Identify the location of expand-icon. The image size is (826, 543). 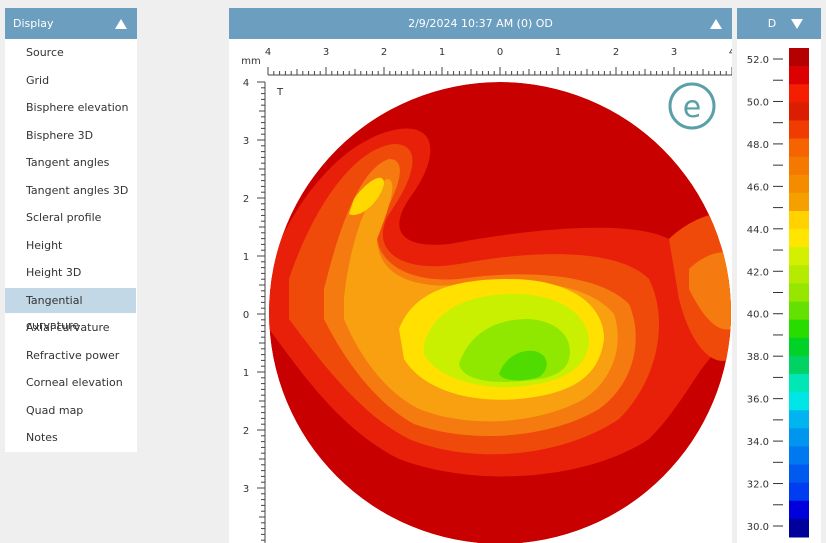
(797, 24).